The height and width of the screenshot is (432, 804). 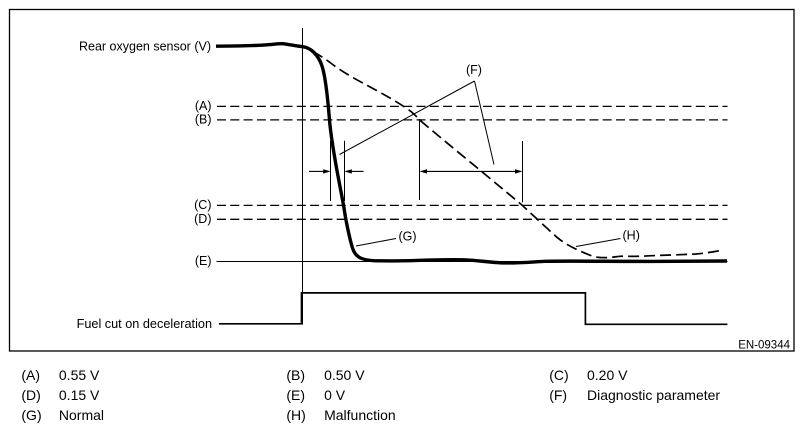 What do you see at coordinates (79, 395) in the screenshot?
I see `svg-text: 0.15 V` at bounding box center [79, 395].